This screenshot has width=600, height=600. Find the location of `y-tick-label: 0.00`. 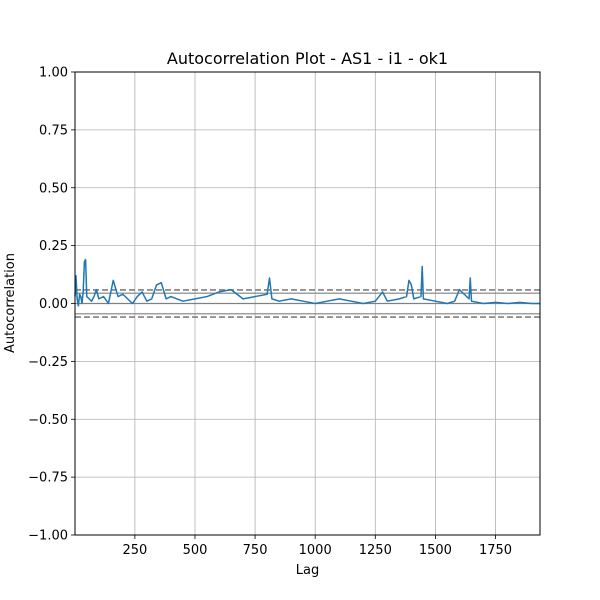

y-tick-label: 0.00 is located at coordinates (53, 304).